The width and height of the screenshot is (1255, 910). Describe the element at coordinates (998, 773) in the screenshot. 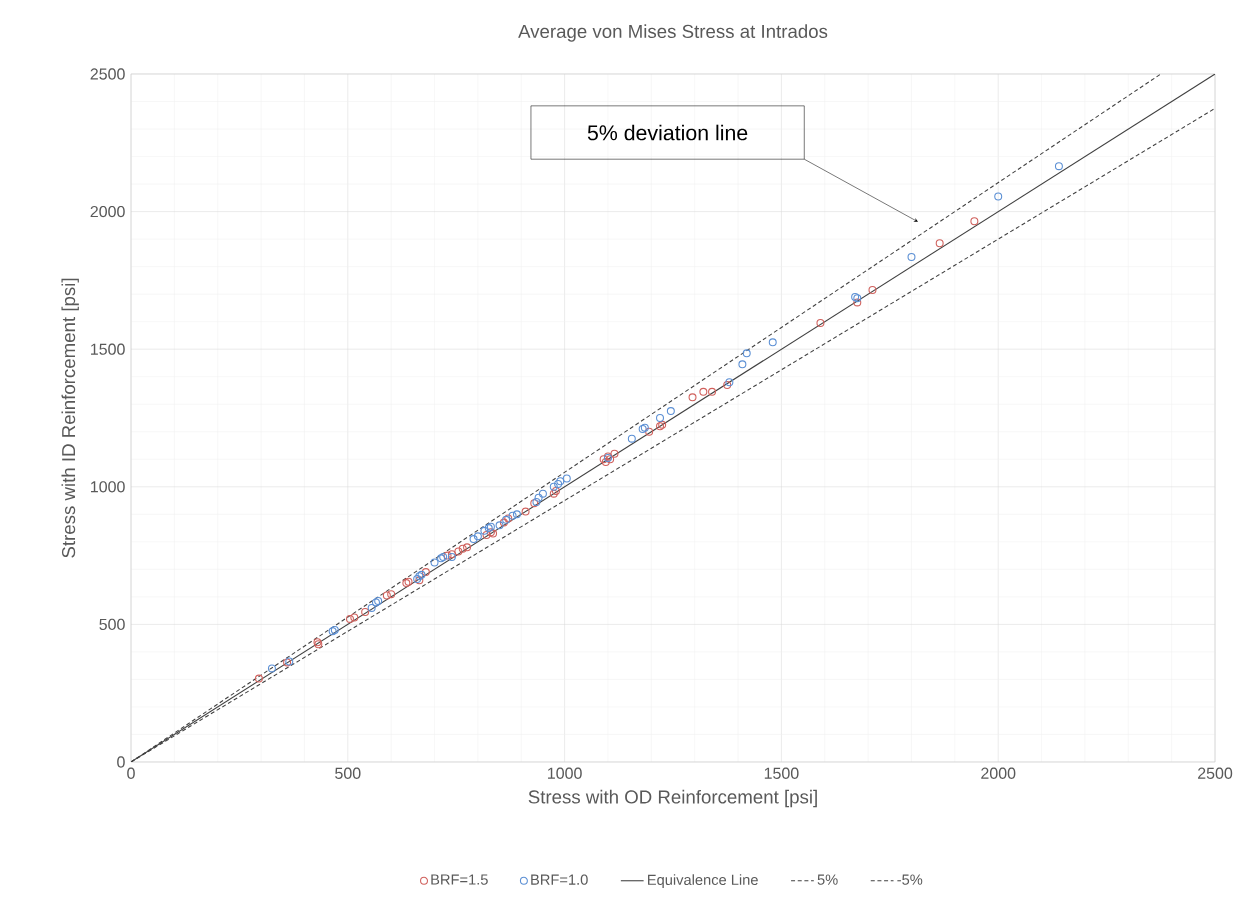

I see `x-tick-label: 2000` at that location.